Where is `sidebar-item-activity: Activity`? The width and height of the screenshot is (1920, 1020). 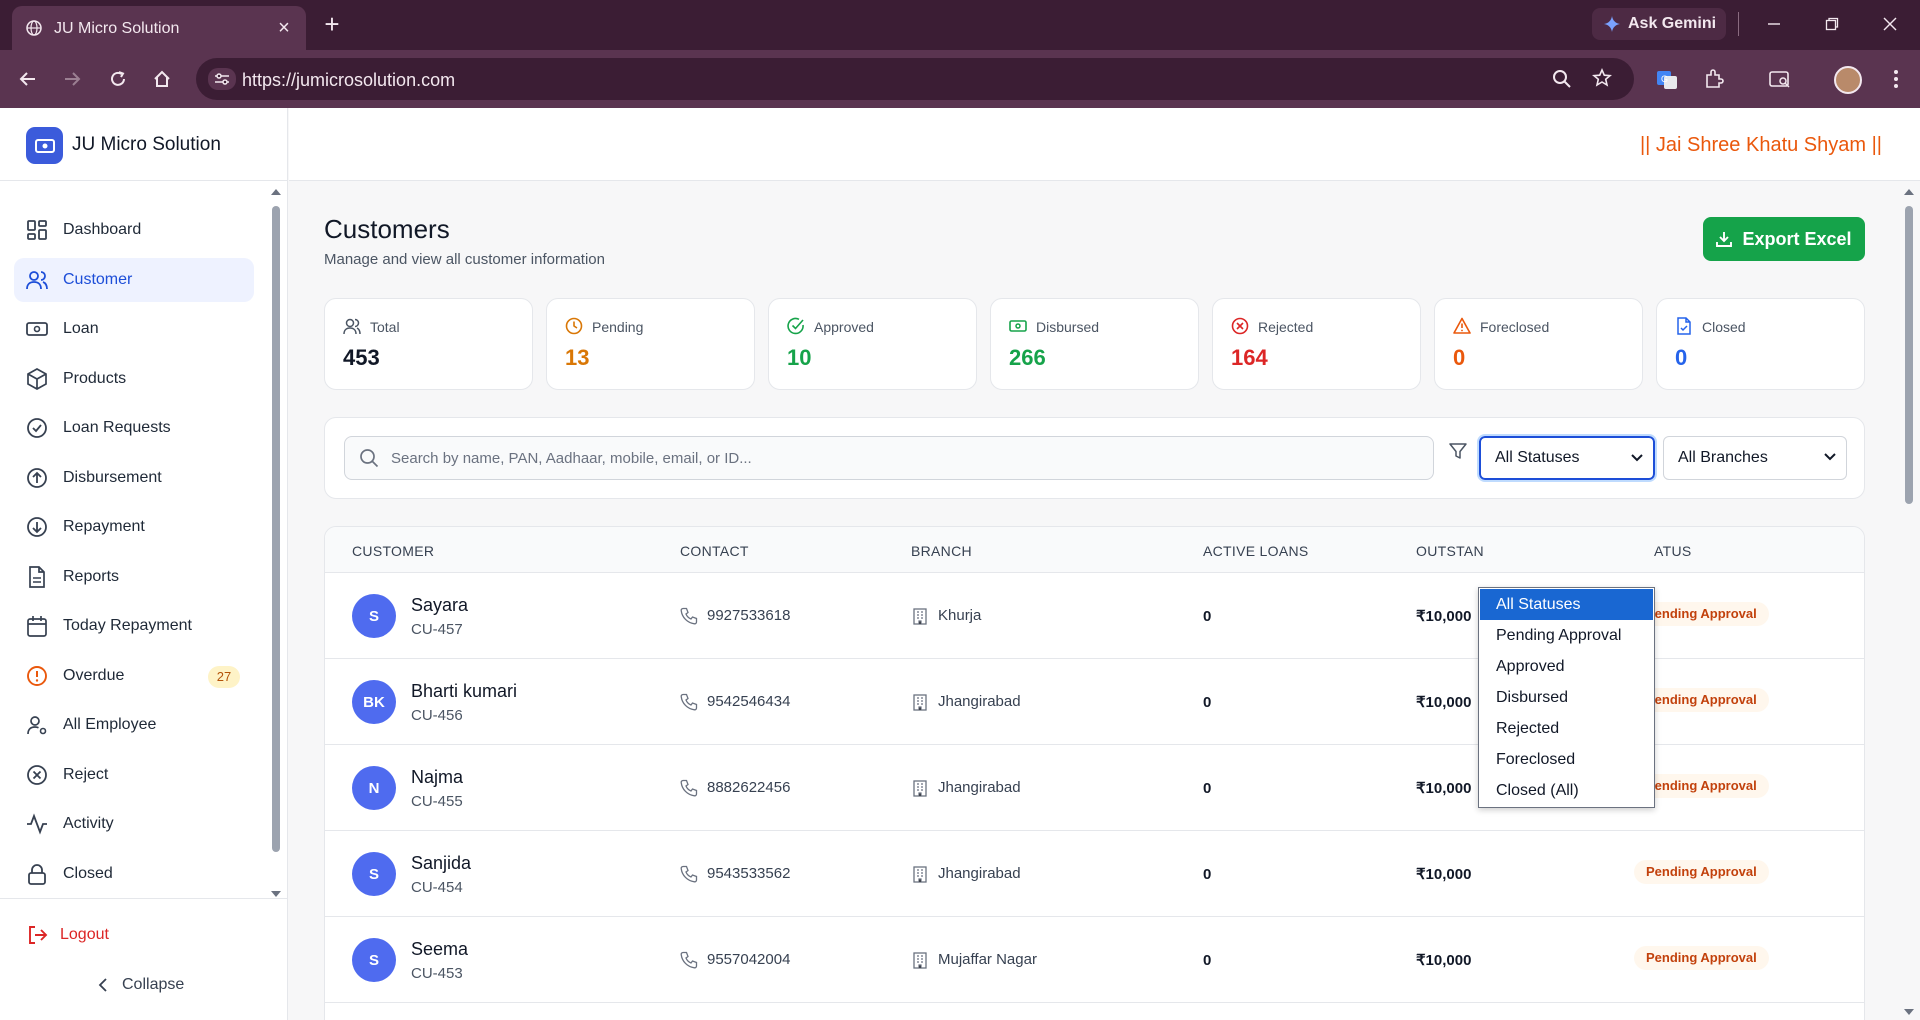
sidebar-item-activity: Activity is located at coordinates (134, 824).